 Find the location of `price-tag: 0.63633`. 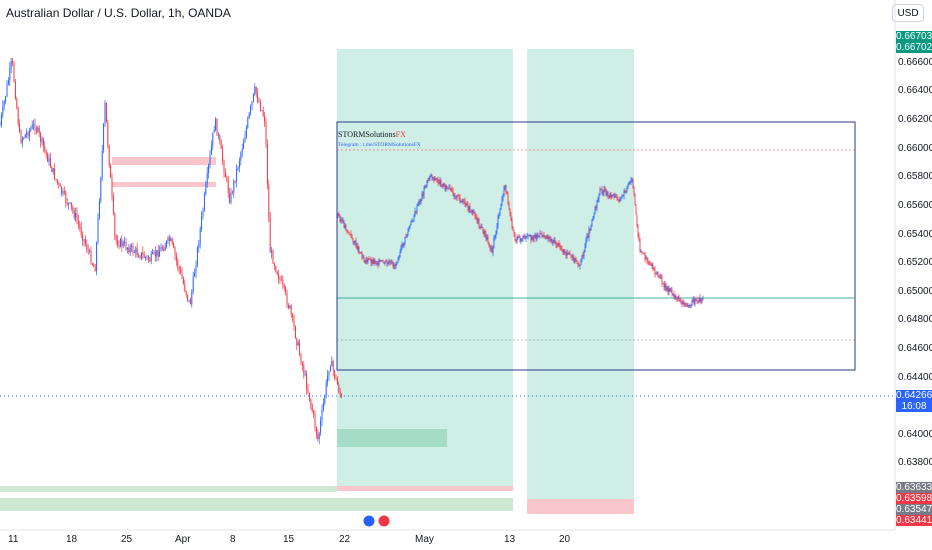

price-tag: 0.63633 is located at coordinates (914, 487).